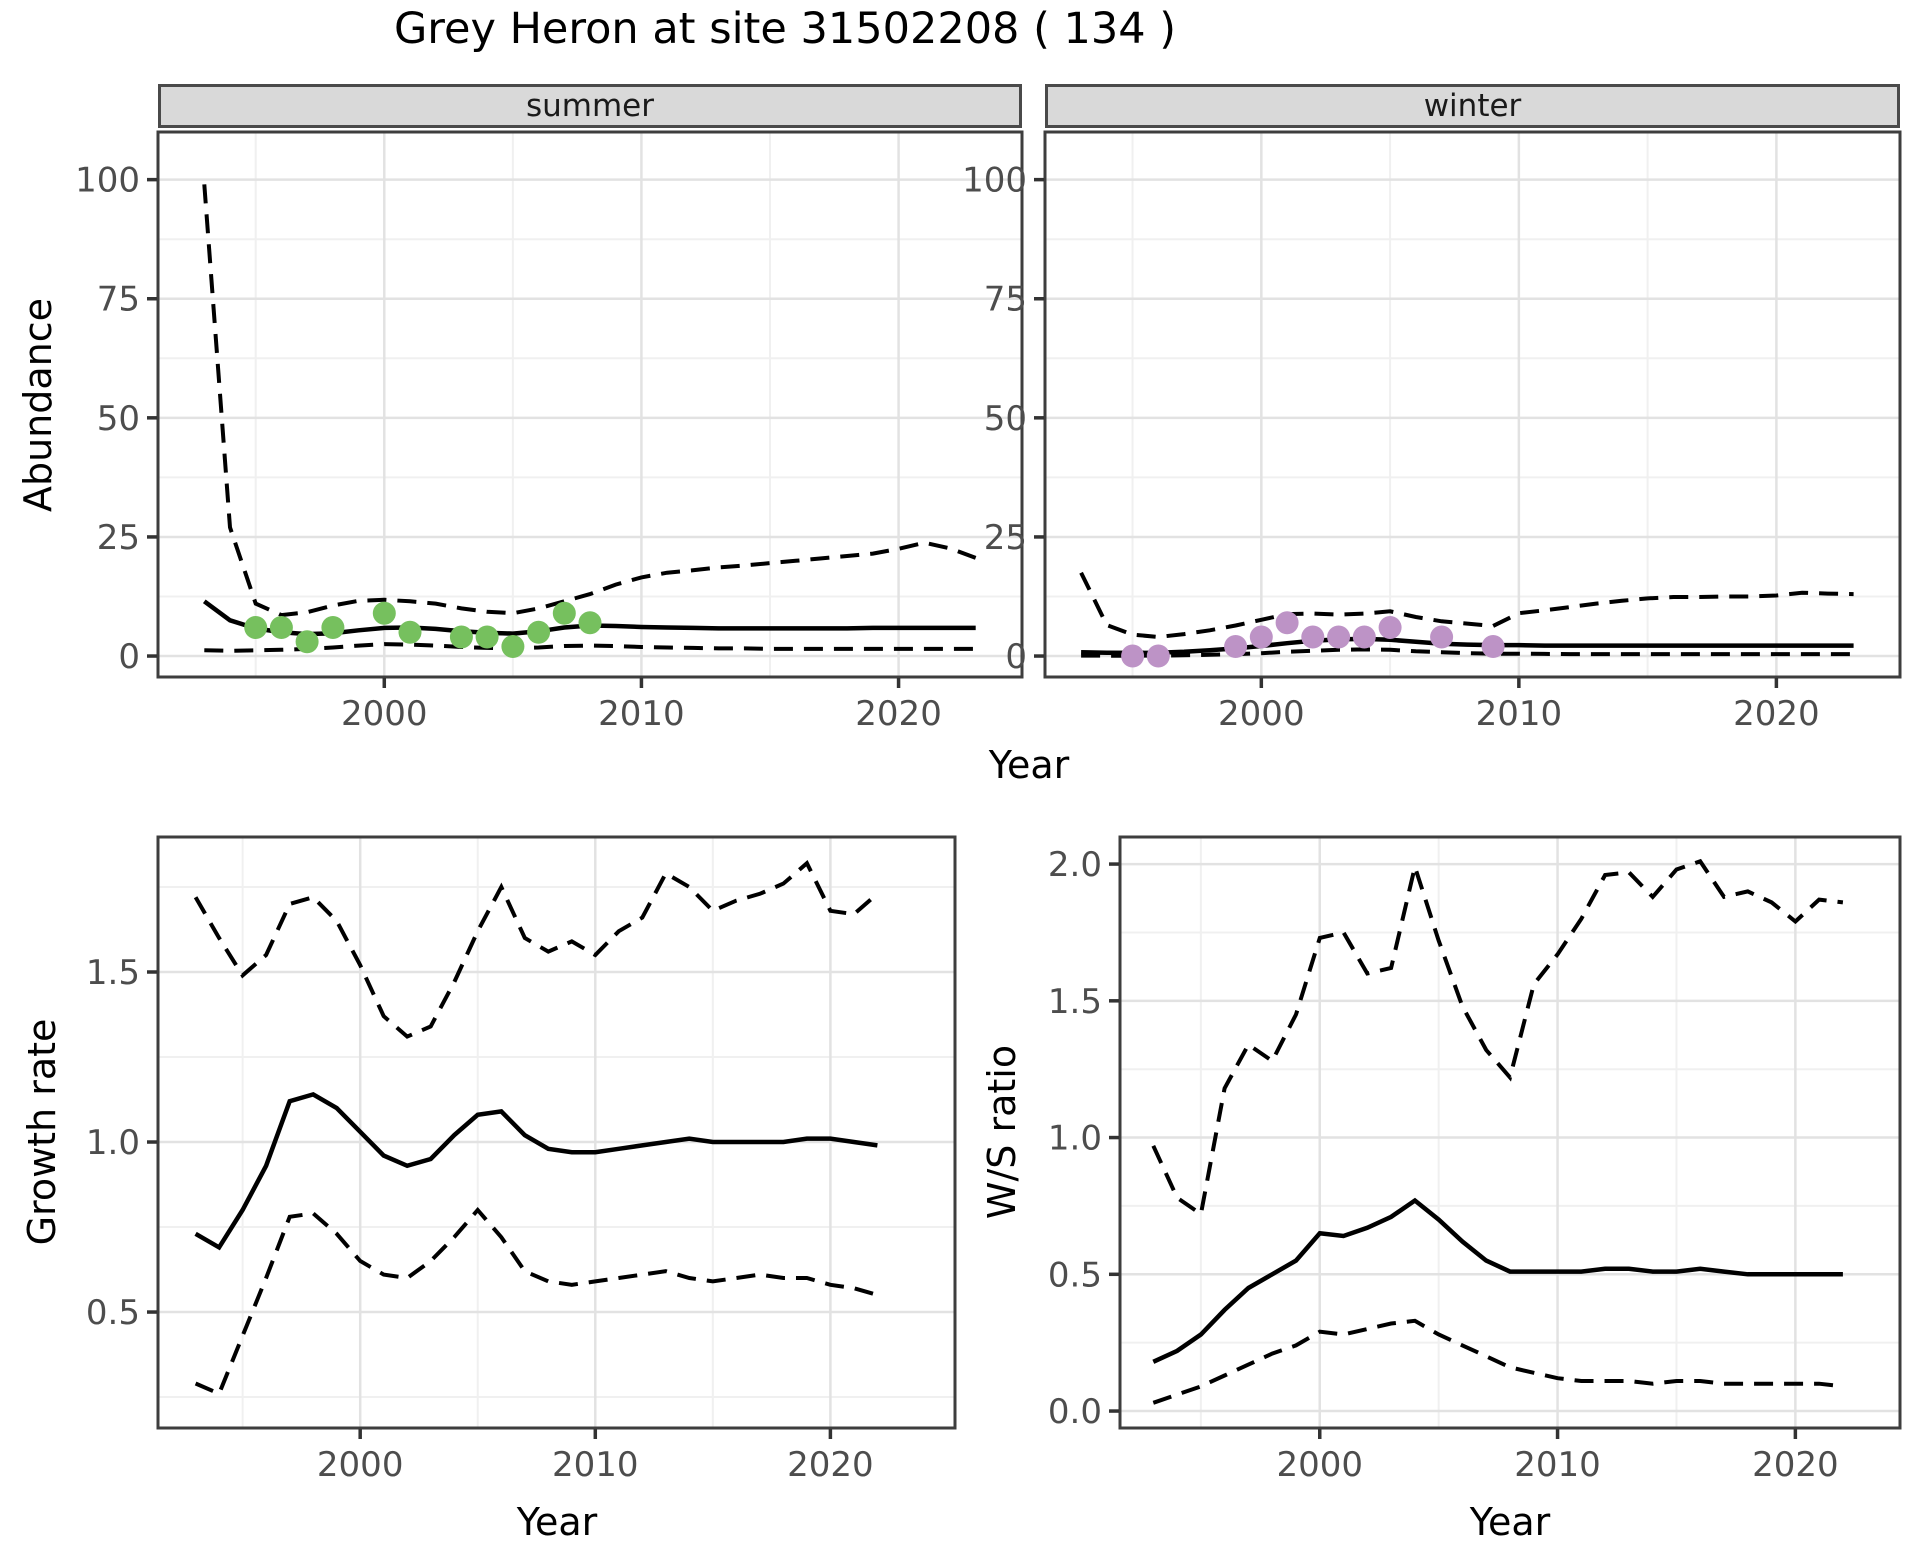 This screenshot has height=1560, width=1920. What do you see at coordinates (1075, 1412) in the screenshot?
I see `y-tick-label: 0.0` at bounding box center [1075, 1412].